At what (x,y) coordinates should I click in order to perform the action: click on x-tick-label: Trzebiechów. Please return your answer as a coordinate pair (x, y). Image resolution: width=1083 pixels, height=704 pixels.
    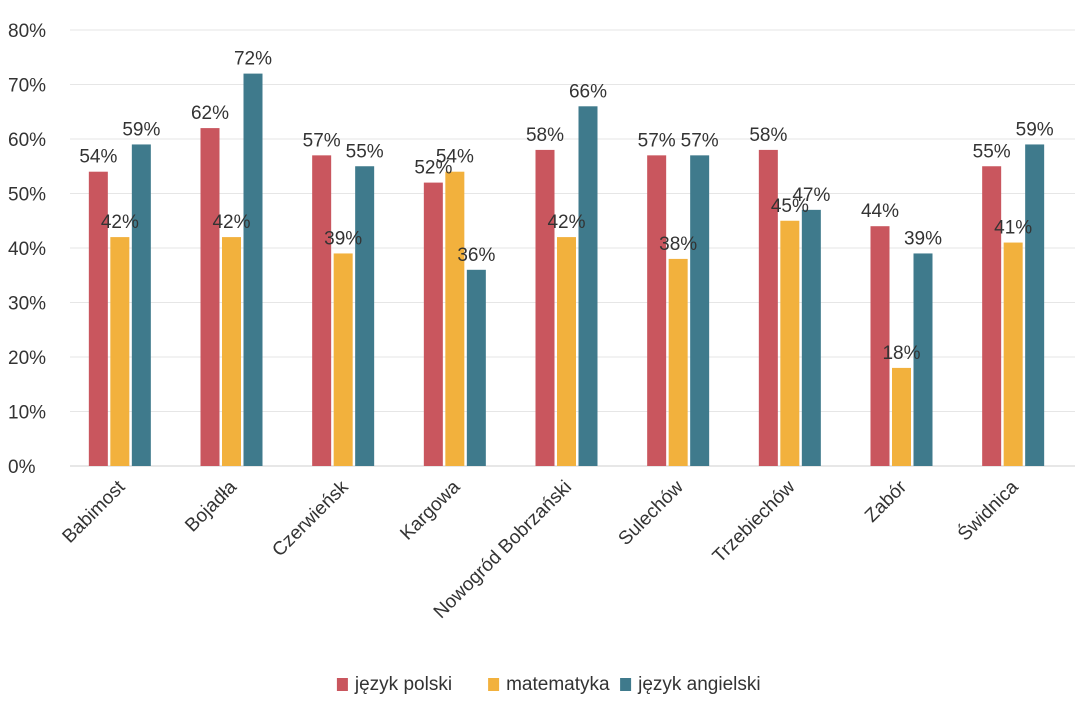
    Looking at the image, I should click on (754, 521).